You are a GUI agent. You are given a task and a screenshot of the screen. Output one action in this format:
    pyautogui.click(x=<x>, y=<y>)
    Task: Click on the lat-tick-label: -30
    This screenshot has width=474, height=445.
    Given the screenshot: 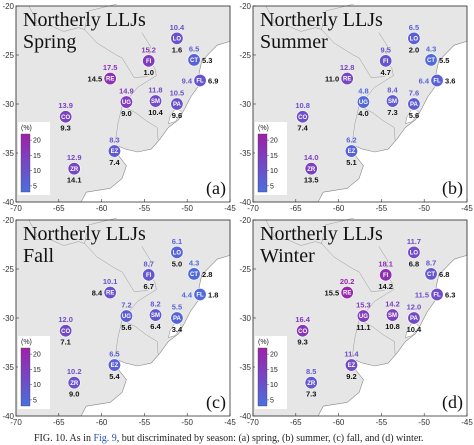 What is the action you would take?
    pyautogui.click(x=8, y=104)
    